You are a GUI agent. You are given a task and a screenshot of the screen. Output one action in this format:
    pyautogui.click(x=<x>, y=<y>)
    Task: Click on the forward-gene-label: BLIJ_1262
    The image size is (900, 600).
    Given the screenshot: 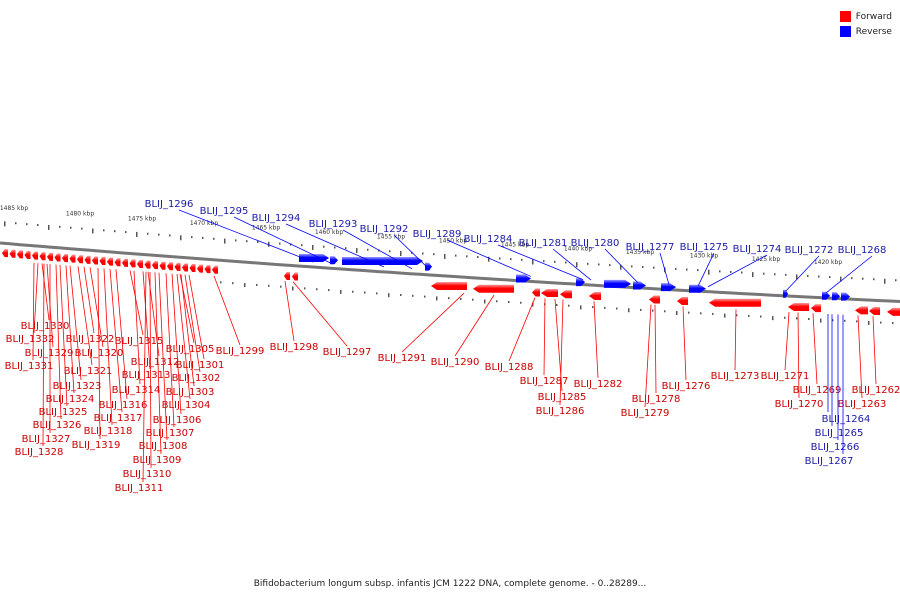 What is the action you would take?
    pyautogui.click(x=876, y=390)
    